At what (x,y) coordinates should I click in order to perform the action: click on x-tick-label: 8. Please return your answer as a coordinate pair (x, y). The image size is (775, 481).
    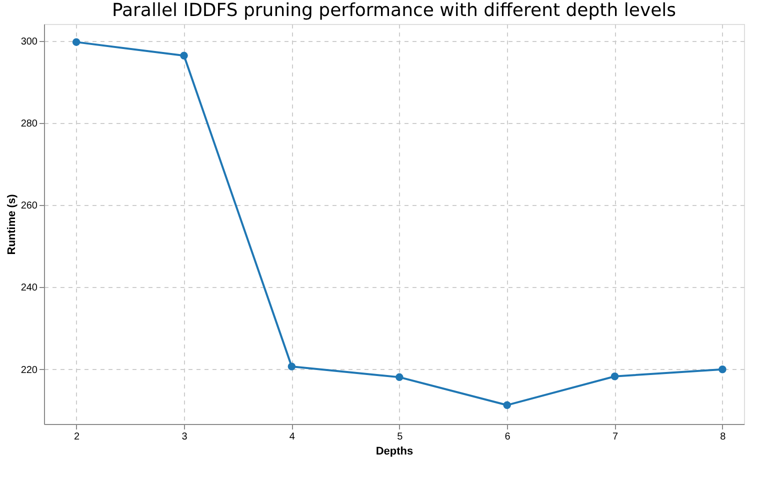
    Looking at the image, I should click on (723, 437).